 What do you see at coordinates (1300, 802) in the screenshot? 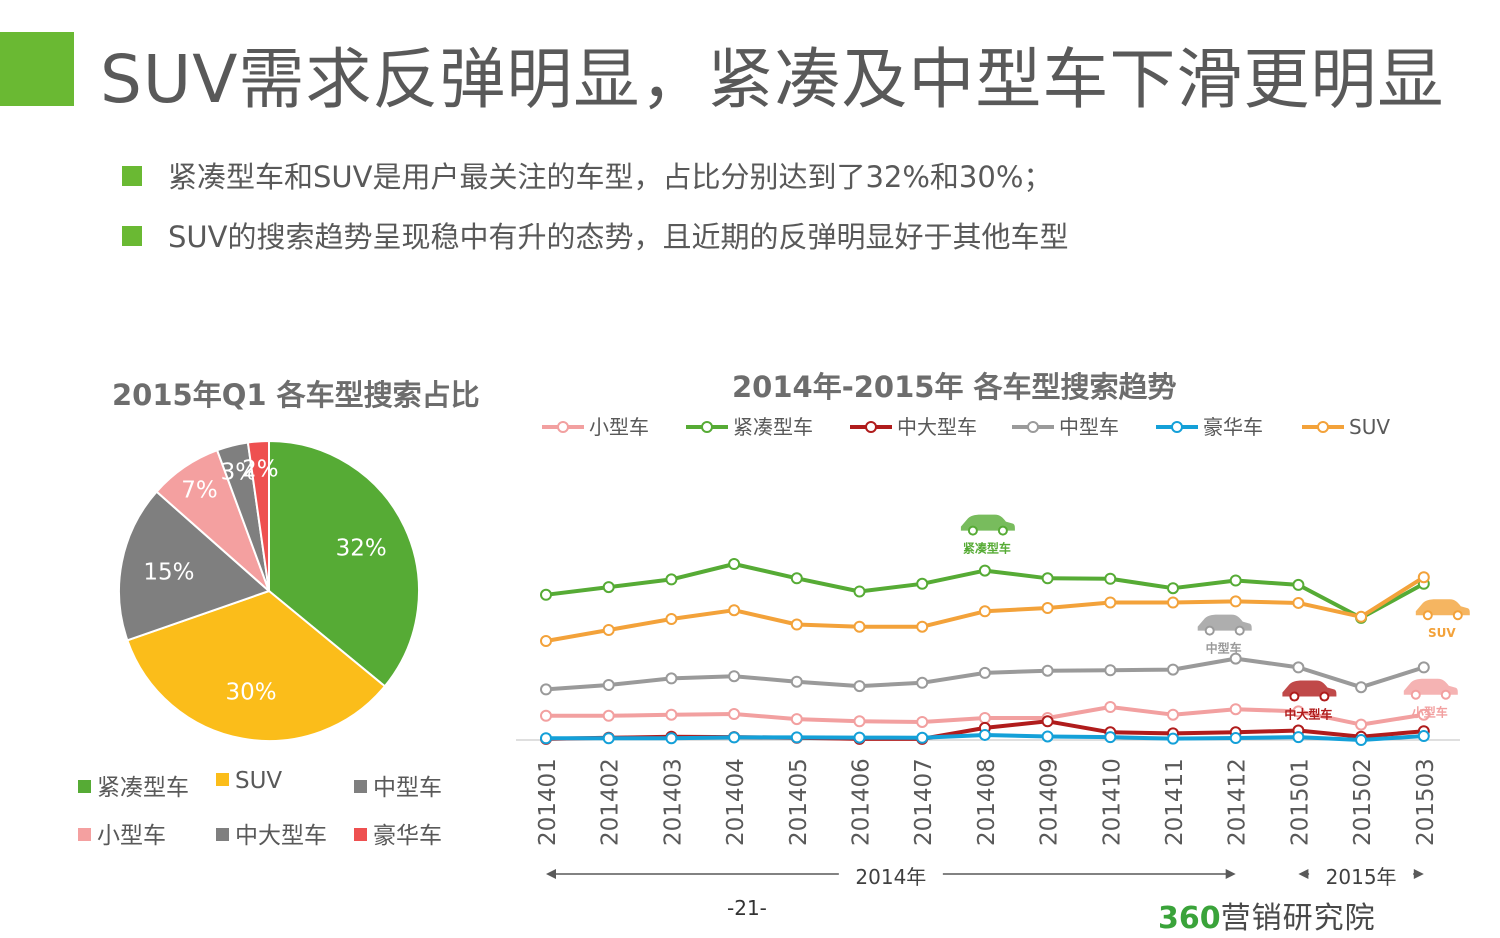
I see `x-tick-label: 201501` at bounding box center [1300, 802].